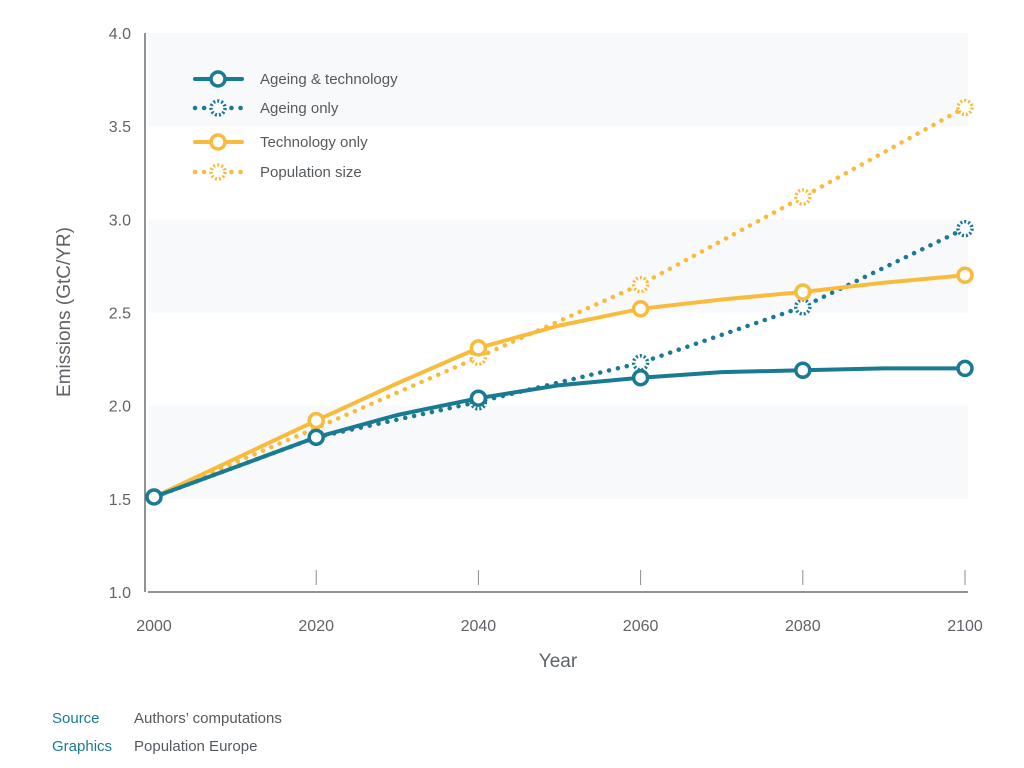 Image resolution: width=1024 pixels, height=768 pixels. Describe the element at coordinates (316, 626) in the screenshot. I see `x-tick-label: 2020` at that location.